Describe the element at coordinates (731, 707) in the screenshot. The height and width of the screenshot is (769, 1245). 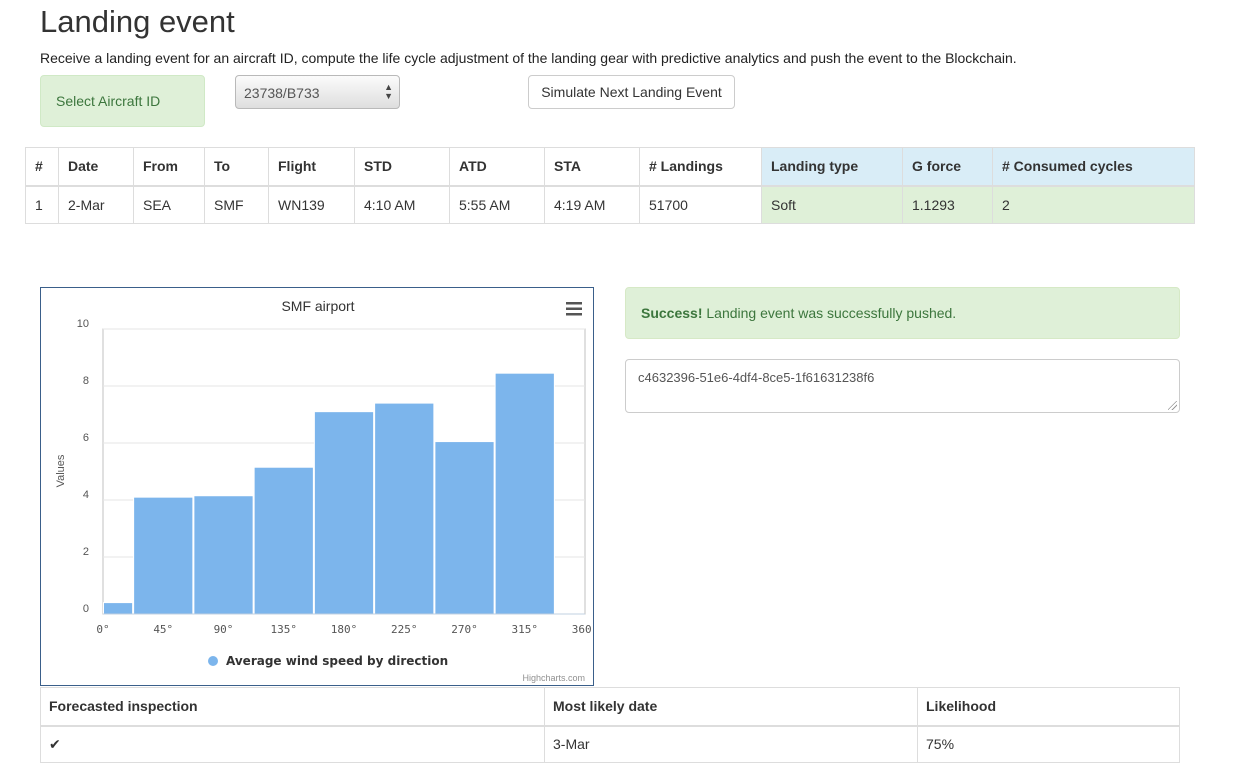
I see `col-header-most-likely-date: Most likely date` at that location.